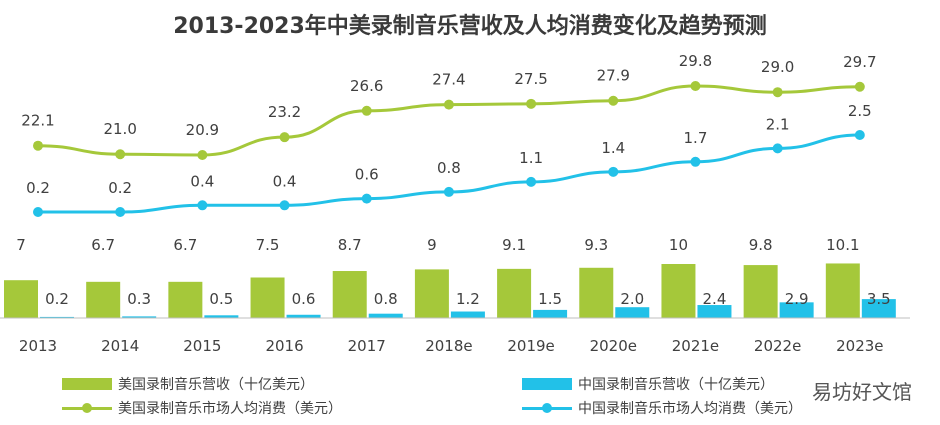 The width and height of the screenshot is (940, 425). What do you see at coordinates (514, 245) in the screenshot?
I see `us-revenue-data-label: 9.1` at bounding box center [514, 245].